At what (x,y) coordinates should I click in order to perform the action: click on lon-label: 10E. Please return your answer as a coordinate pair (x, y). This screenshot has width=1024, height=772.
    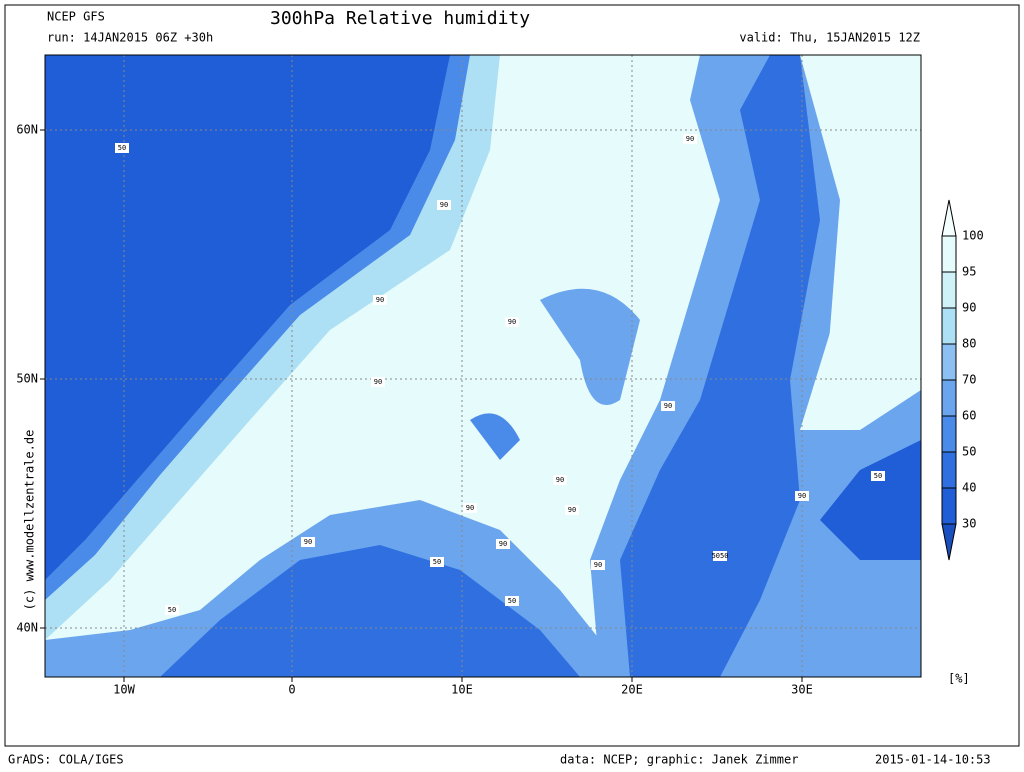
    Looking at the image, I should click on (462, 690).